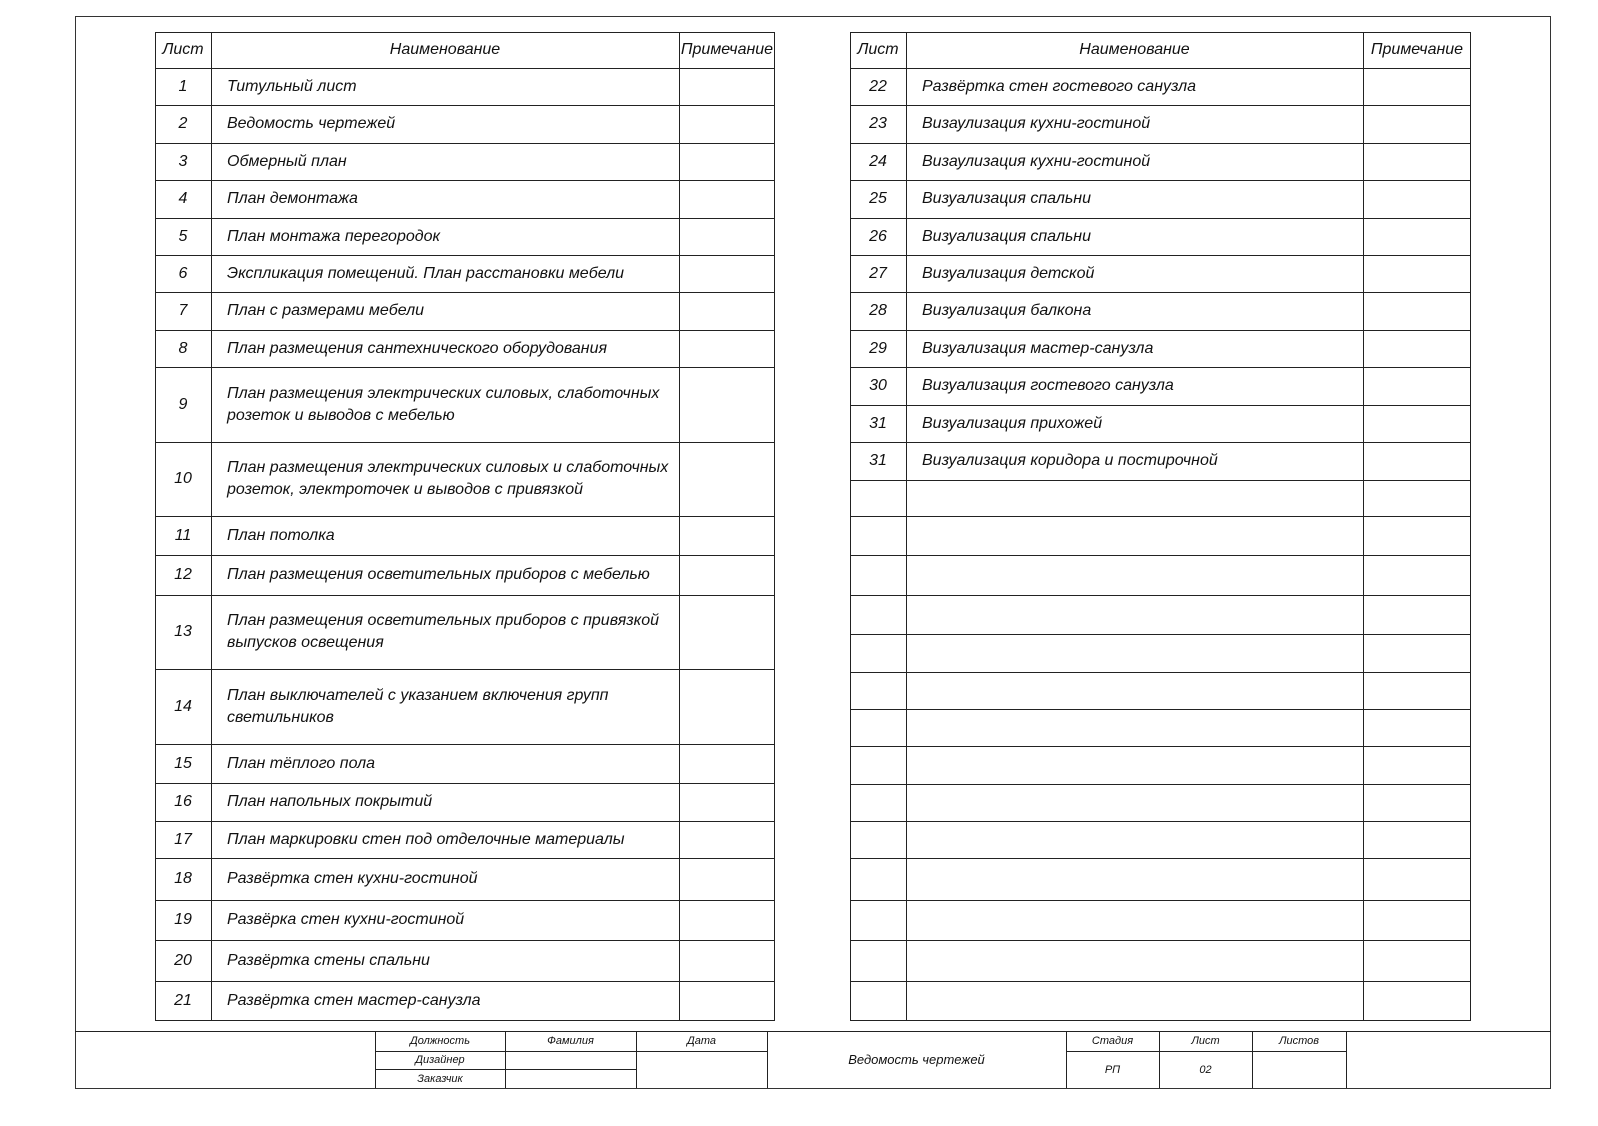 This screenshot has height=1126, width=1598. What do you see at coordinates (311, 123) in the screenshot?
I see `row-sheet-name: Ведомость чертежей` at bounding box center [311, 123].